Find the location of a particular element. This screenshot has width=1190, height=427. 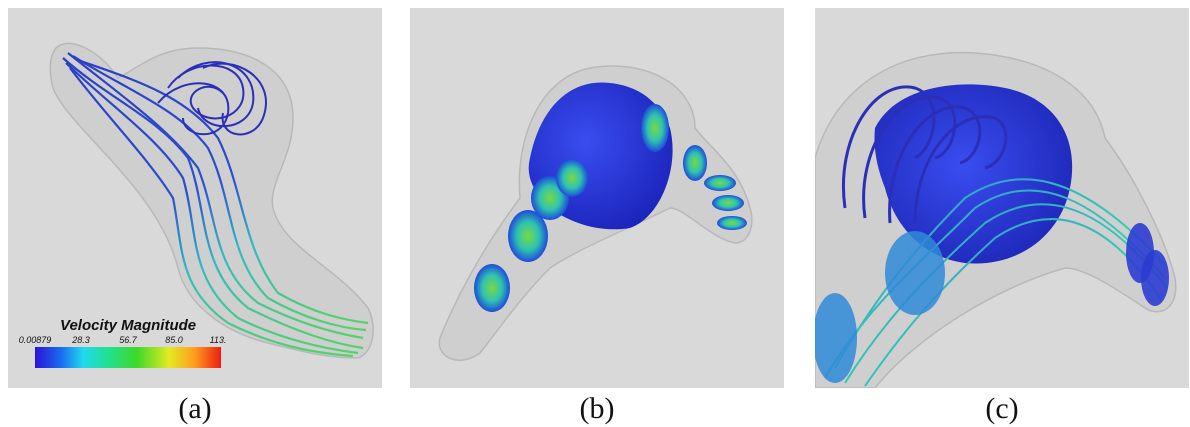

legend-tick: 56.7 is located at coordinates (128, 340).